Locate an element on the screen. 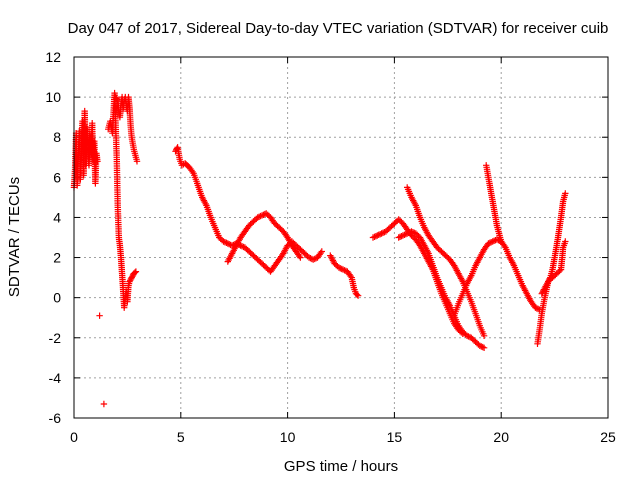 The image size is (640, 480). y-tick-label: 0 is located at coordinates (57, 298).